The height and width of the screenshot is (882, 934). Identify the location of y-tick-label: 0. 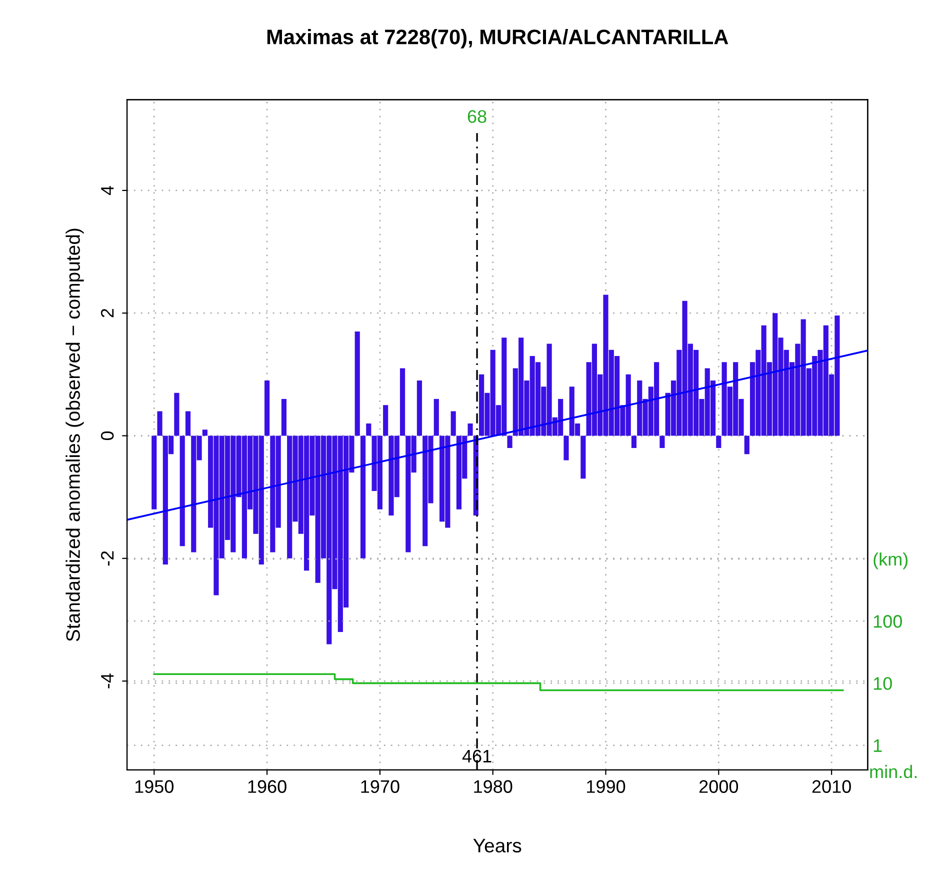
(107, 435).